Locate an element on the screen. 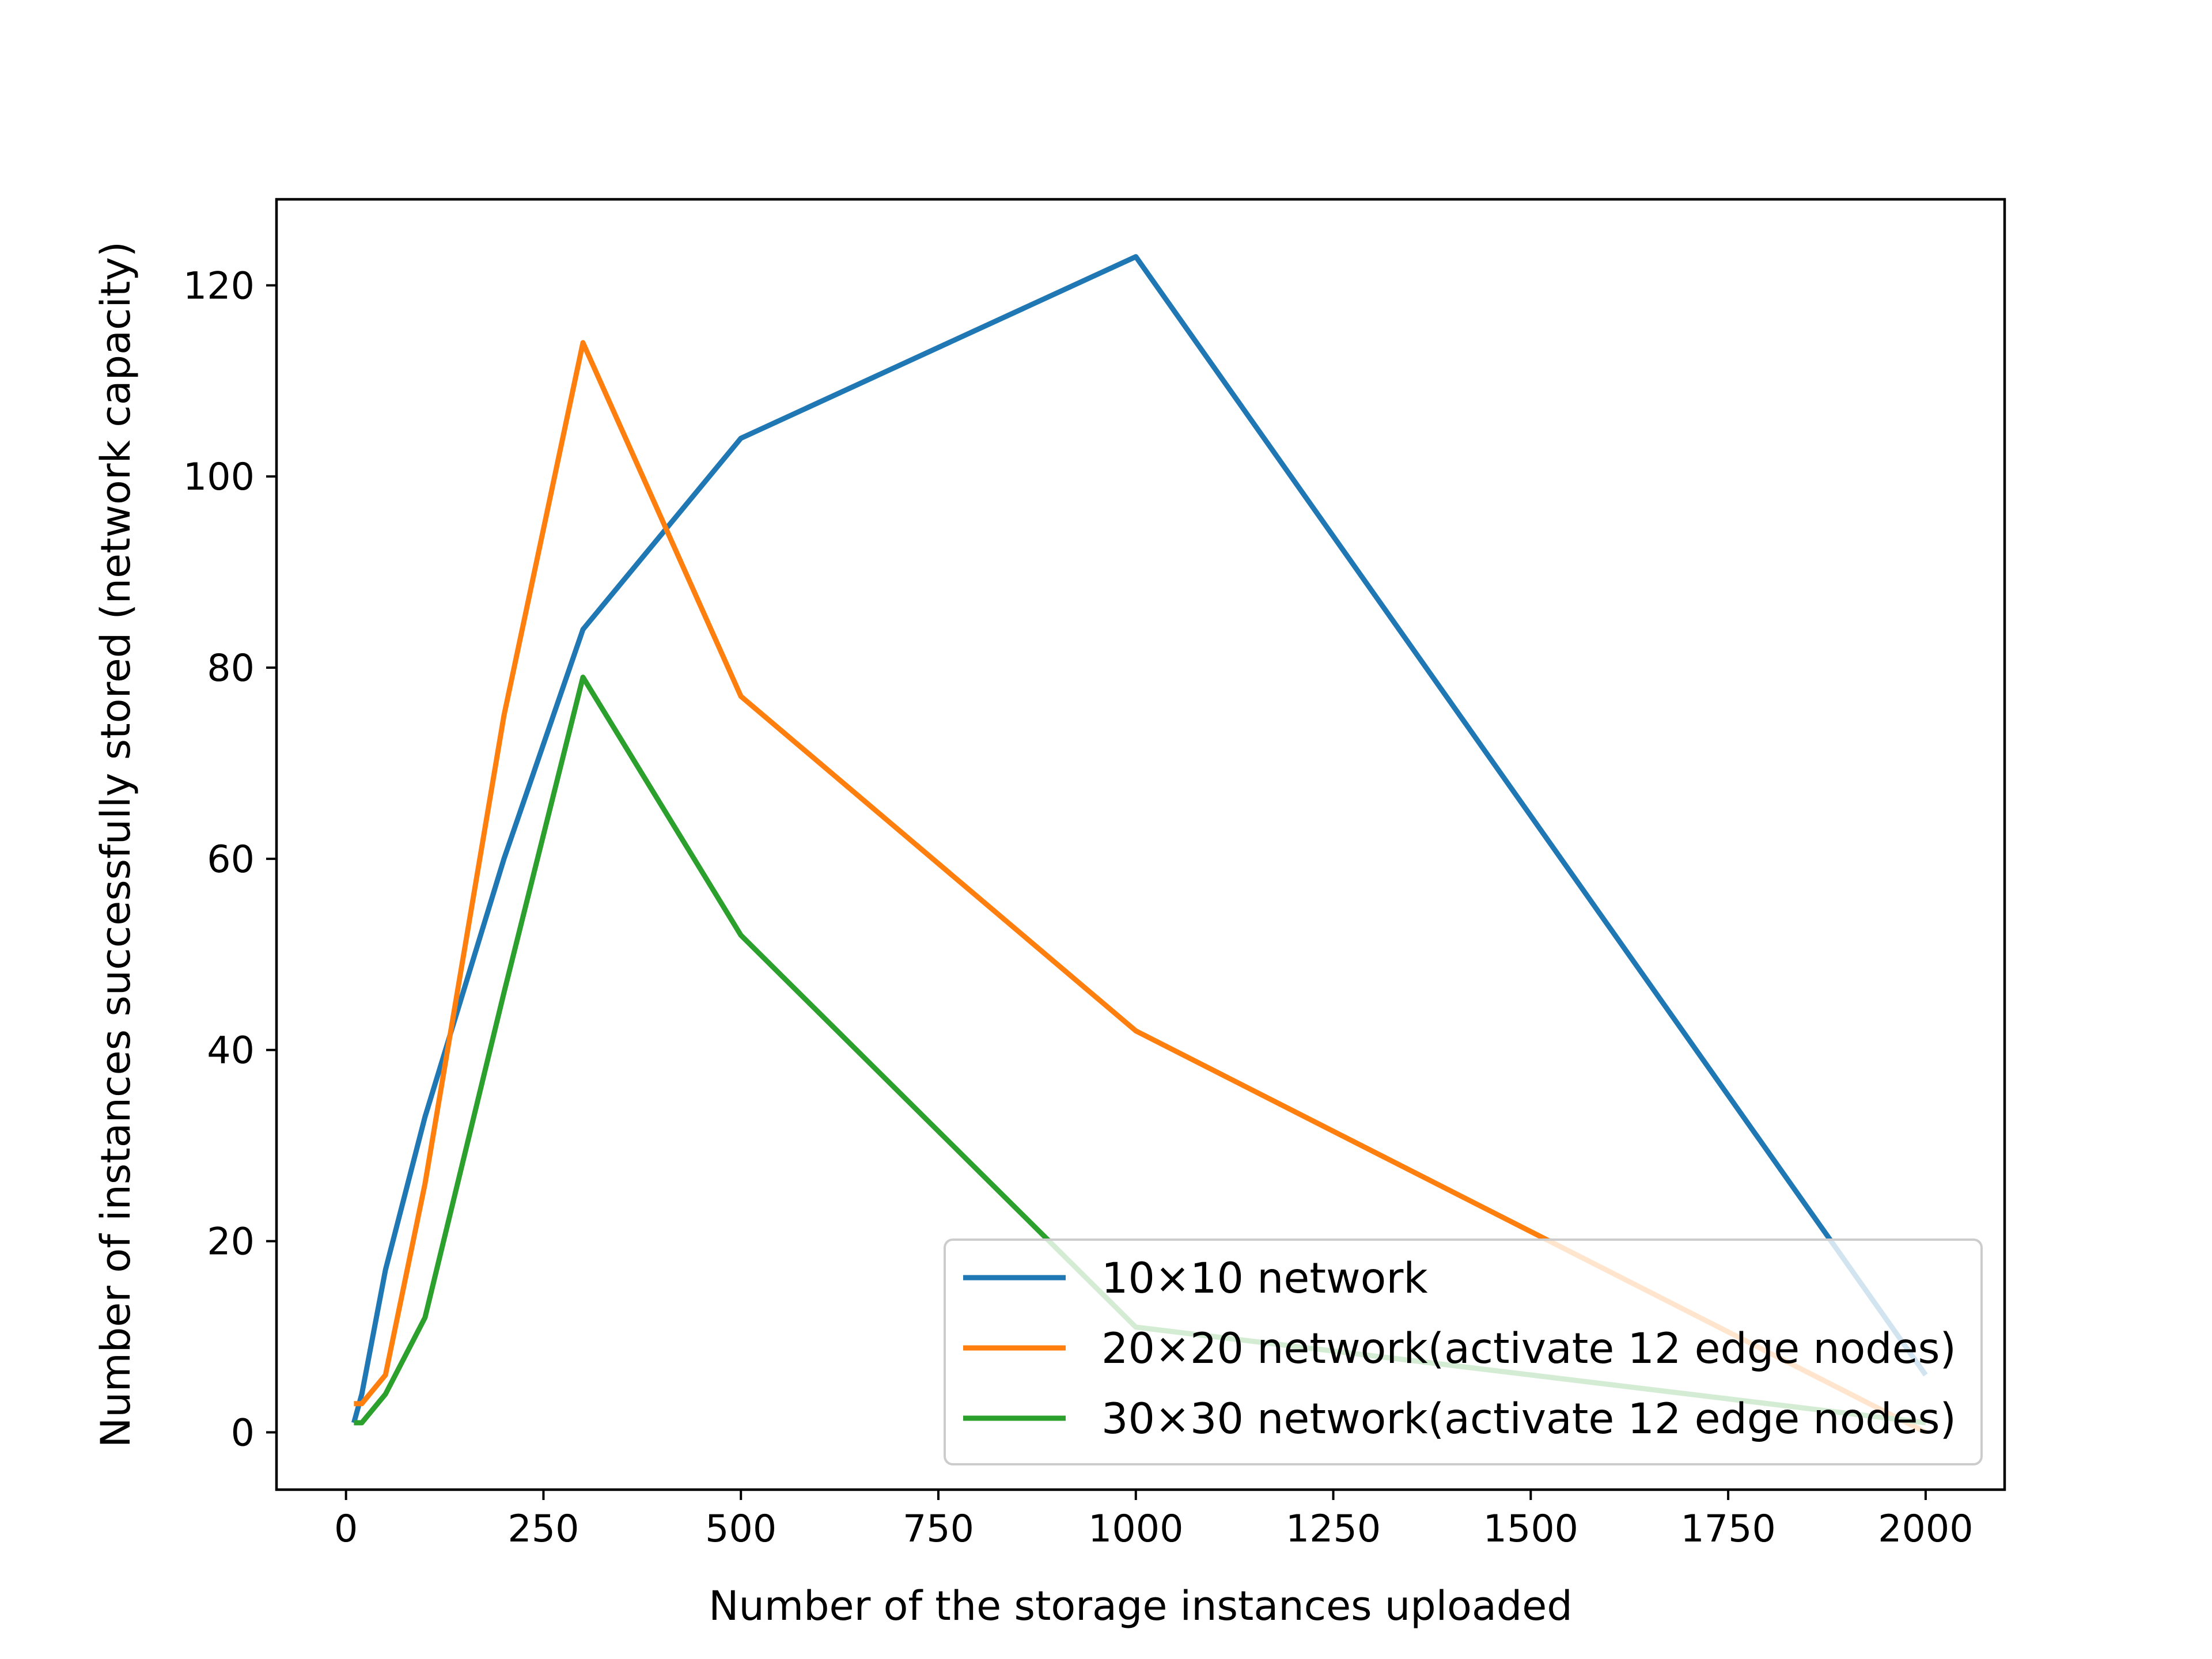 Image resolution: width=2212 pixels, height=1659 pixels. y-axis: 0 20 40 60 80 100 120 is located at coordinates (229, 859).